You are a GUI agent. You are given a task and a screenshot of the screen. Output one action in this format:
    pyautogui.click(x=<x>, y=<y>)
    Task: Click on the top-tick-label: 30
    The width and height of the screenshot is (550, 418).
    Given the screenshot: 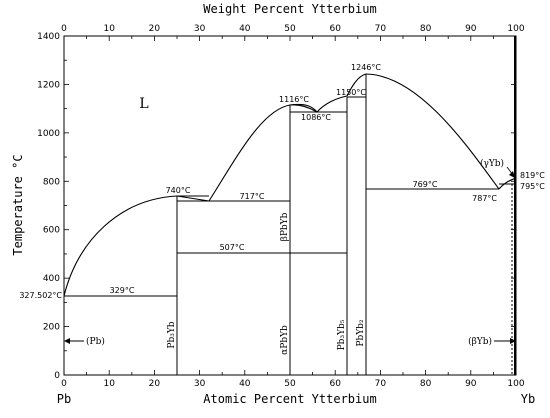 What is the action you would take?
    pyautogui.click(x=200, y=29)
    